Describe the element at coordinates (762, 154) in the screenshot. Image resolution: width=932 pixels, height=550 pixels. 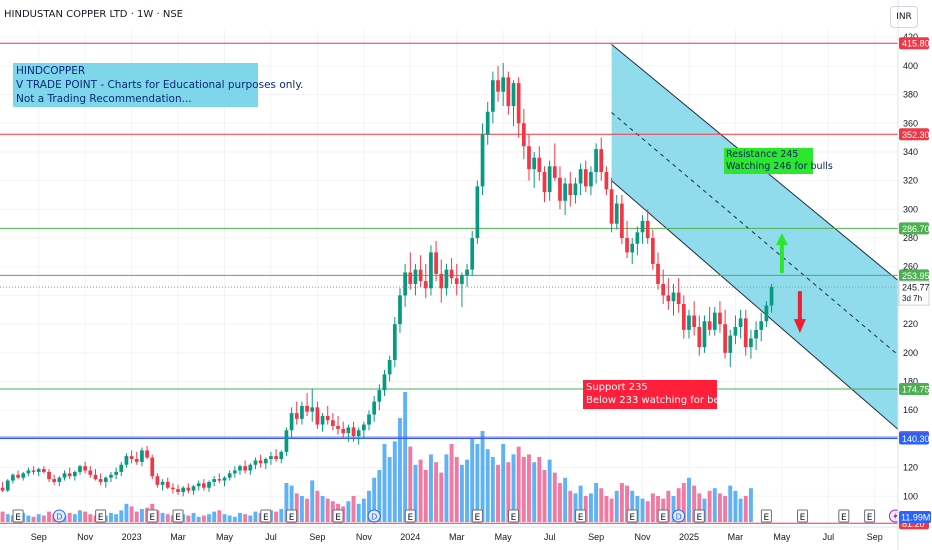
I see `resistance-line-1: Resistance 245` at that location.